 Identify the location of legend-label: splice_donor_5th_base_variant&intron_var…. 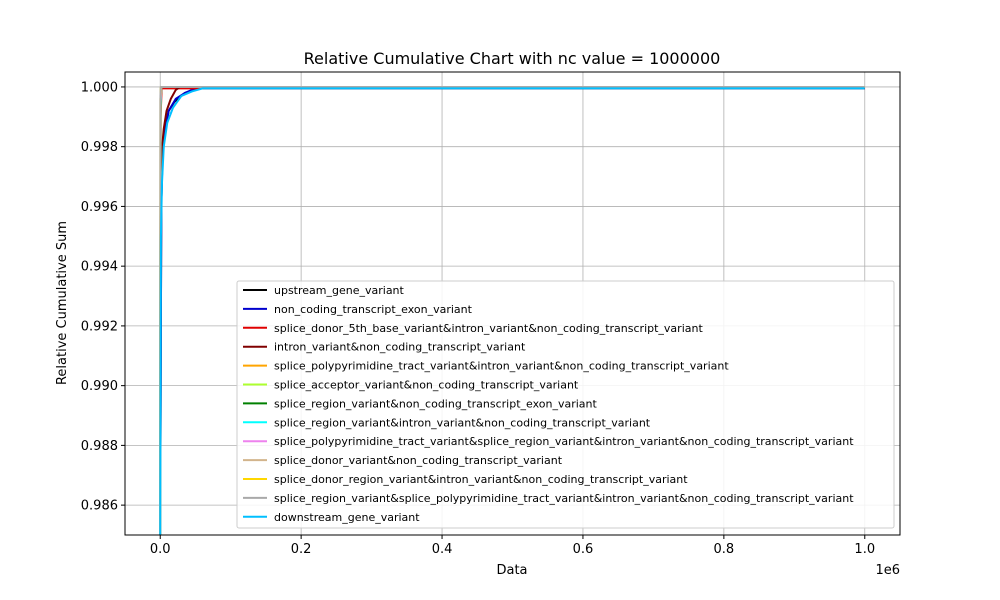
(488, 328).